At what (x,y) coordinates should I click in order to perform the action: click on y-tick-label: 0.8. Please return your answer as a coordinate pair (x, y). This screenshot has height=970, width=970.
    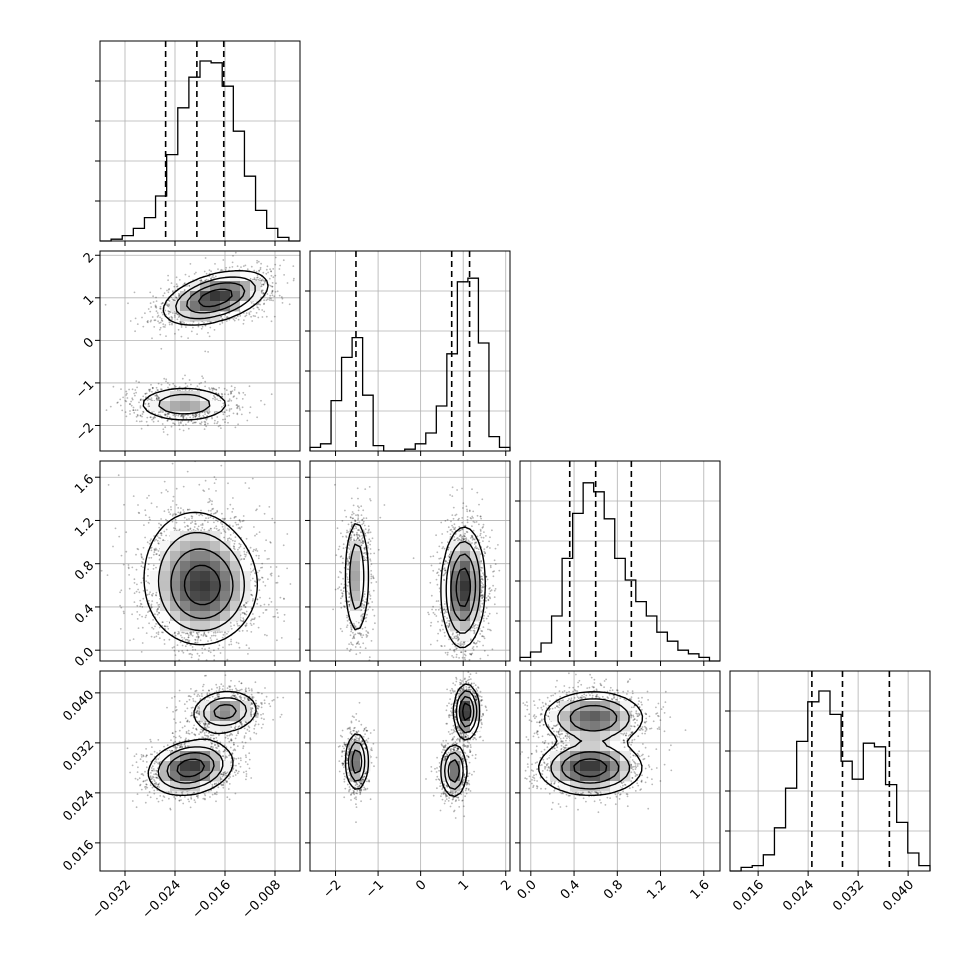
    Looking at the image, I should click on (84, 570).